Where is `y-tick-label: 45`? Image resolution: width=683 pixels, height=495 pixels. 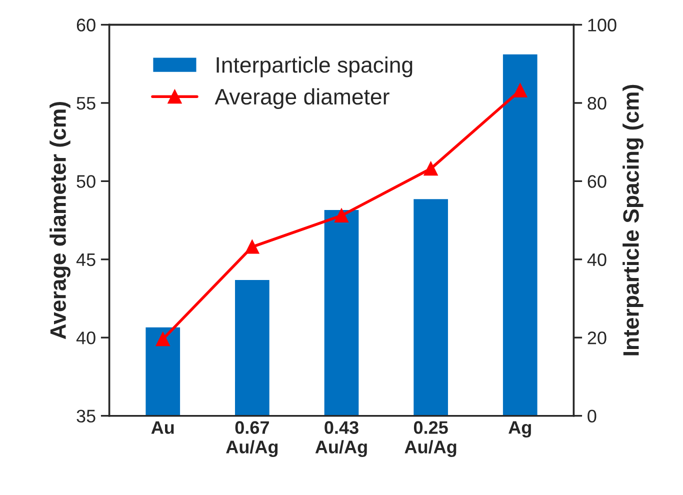
y-tick-label: 45 is located at coordinates (86, 260).